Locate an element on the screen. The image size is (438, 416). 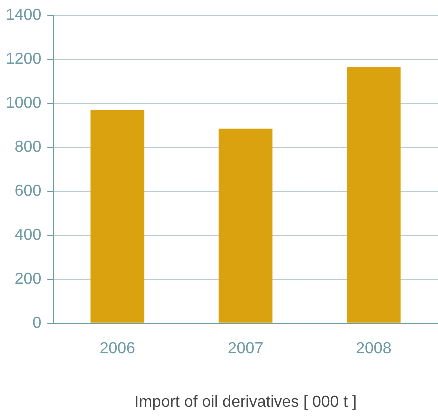
x-tick-label: 2008 is located at coordinates (374, 349).